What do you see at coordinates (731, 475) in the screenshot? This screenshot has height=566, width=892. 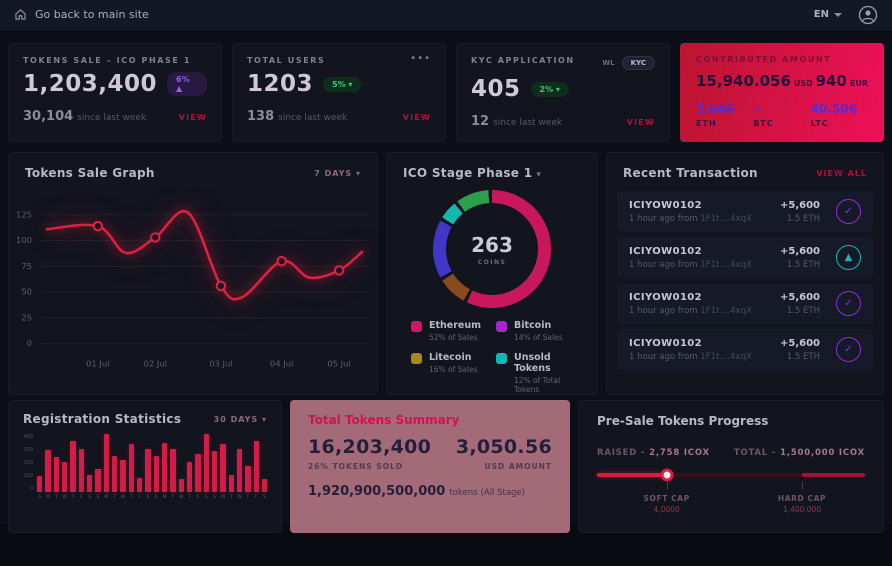 I see `slider-track` at bounding box center [731, 475].